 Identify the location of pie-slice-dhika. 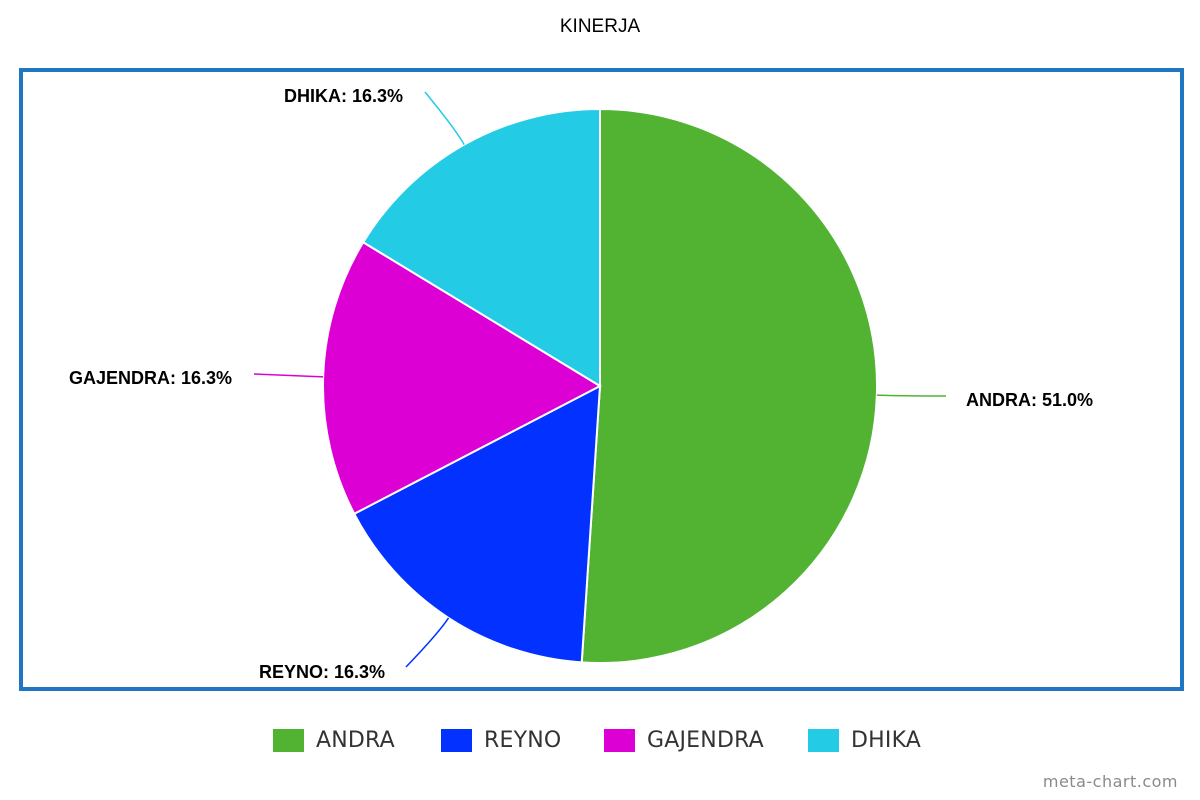
(481, 247).